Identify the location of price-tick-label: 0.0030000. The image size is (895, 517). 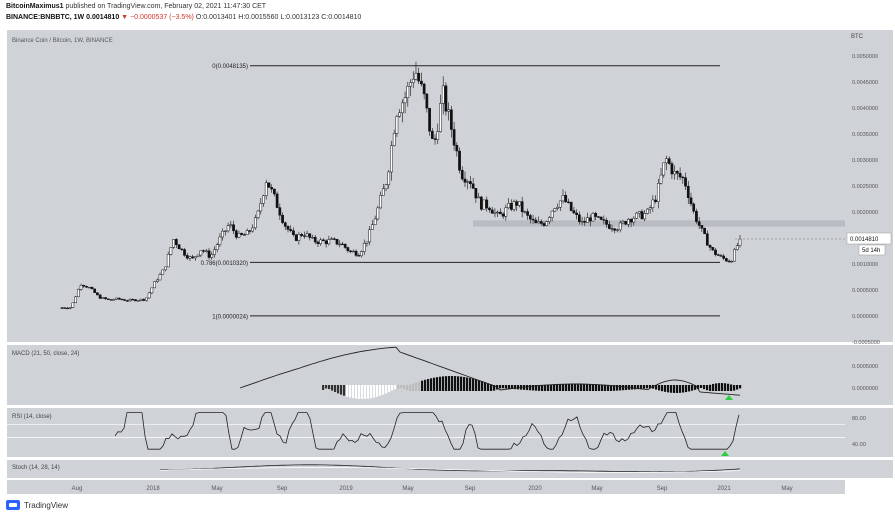
(865, 161).